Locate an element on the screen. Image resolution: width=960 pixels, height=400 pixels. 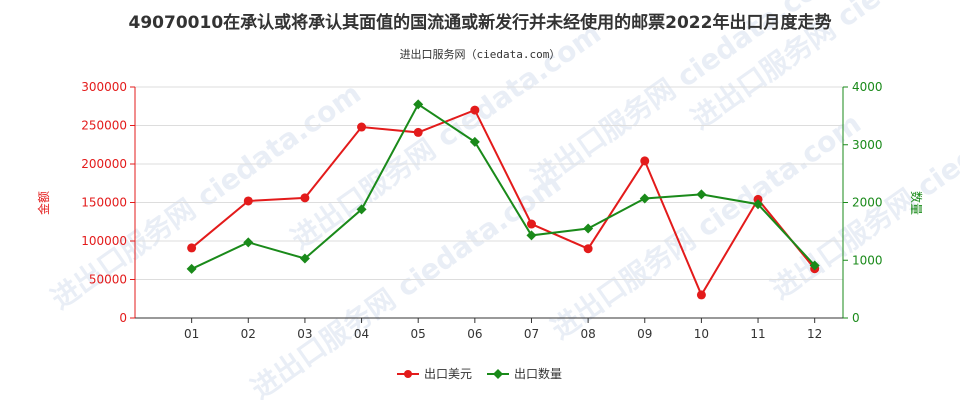
x-tick-label: 10 is located at coordinates (701, 334).